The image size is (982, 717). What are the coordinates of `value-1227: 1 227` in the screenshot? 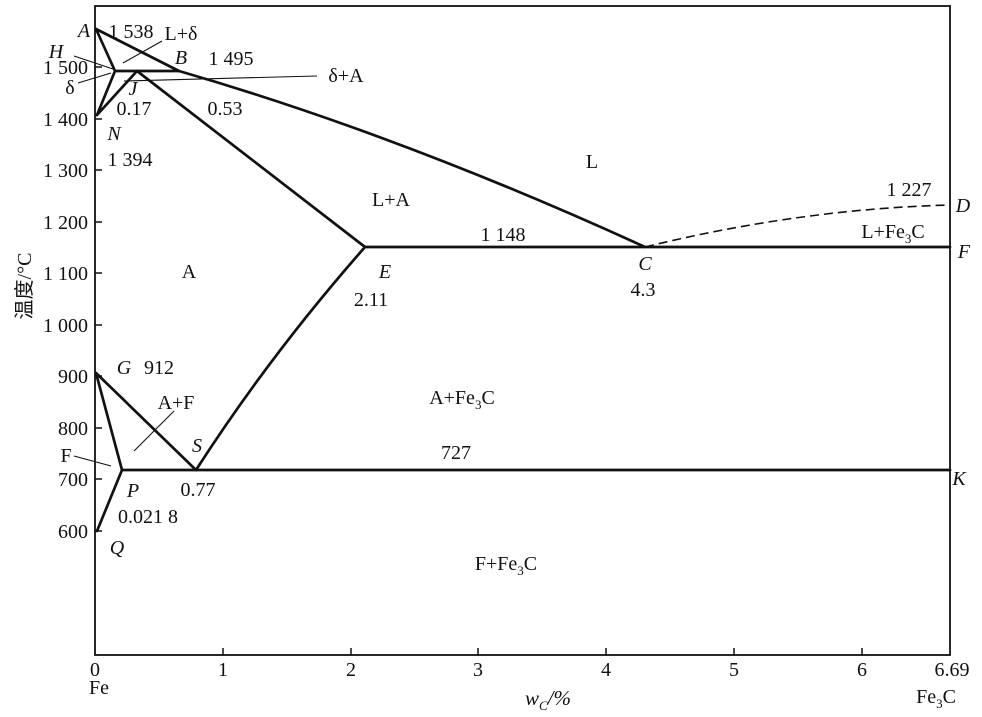 It's located at (909, 190).